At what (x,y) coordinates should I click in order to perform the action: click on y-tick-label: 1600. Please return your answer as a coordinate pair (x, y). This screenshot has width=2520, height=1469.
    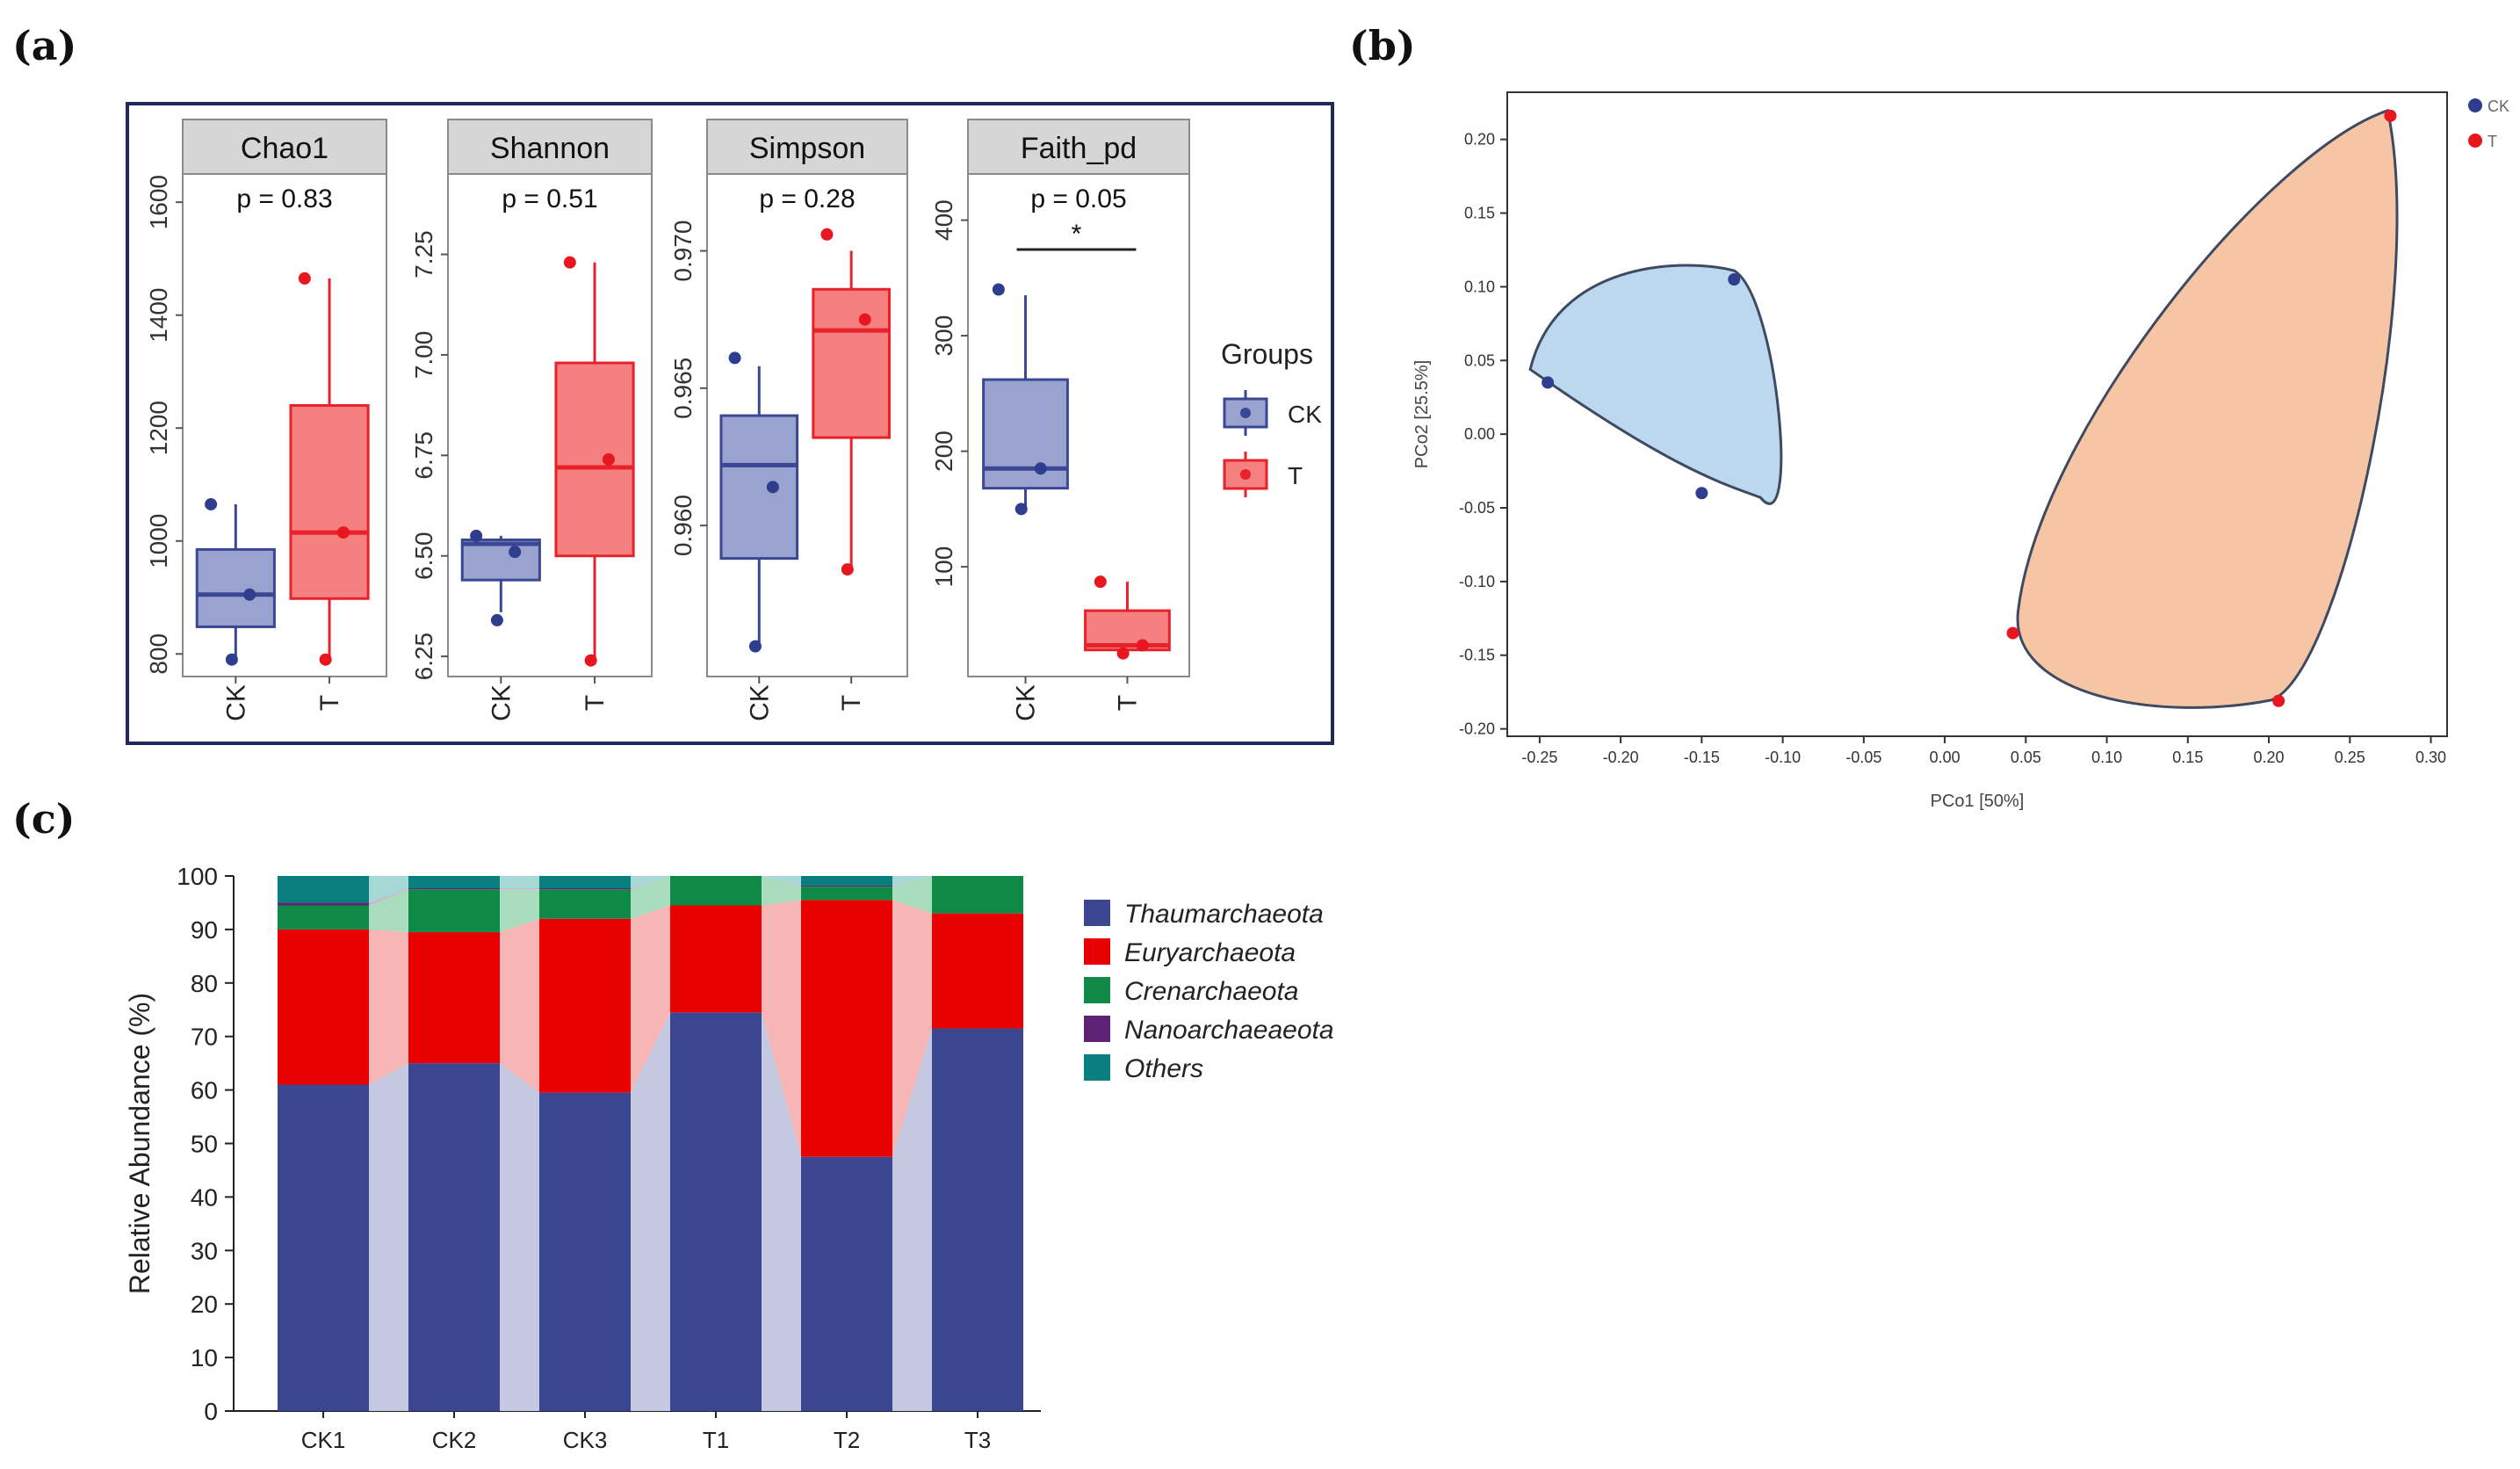
    Looking at the image, I should click on (158, 202).